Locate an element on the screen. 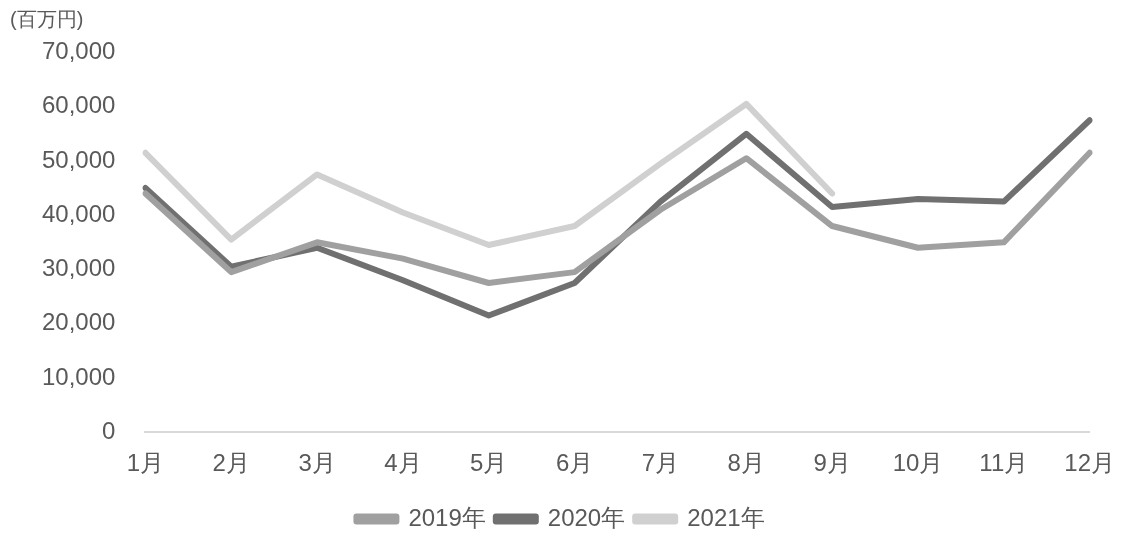 The image size is (1141, 549). legend-label: 2019年 is located at coordinates (447, 517).